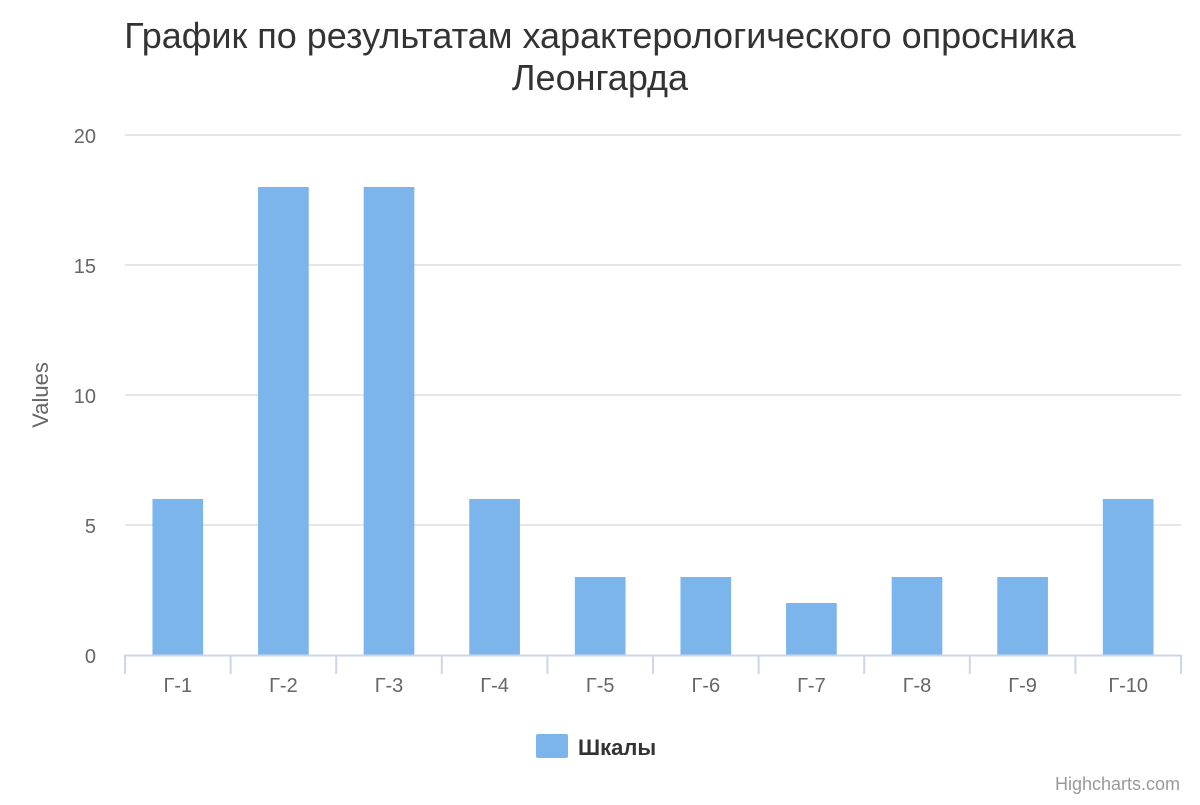  I want to click on x-tick-label: Г-4, so click(494, 686).